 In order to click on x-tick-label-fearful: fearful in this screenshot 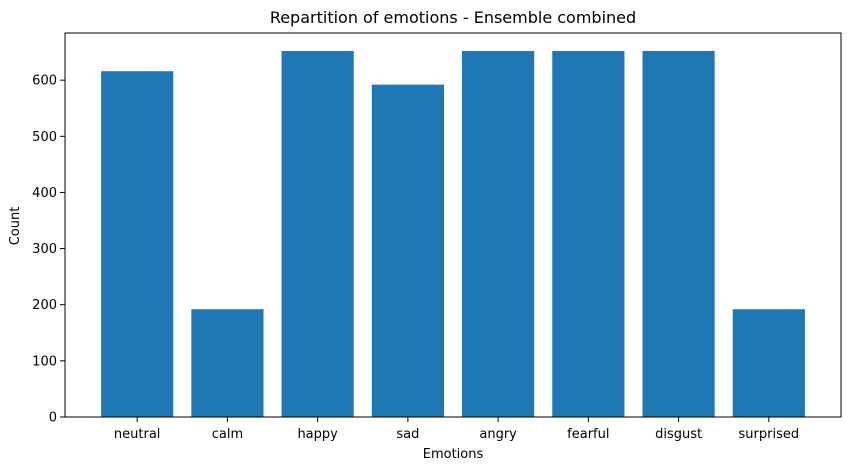, I will do `click(588, 434)`.